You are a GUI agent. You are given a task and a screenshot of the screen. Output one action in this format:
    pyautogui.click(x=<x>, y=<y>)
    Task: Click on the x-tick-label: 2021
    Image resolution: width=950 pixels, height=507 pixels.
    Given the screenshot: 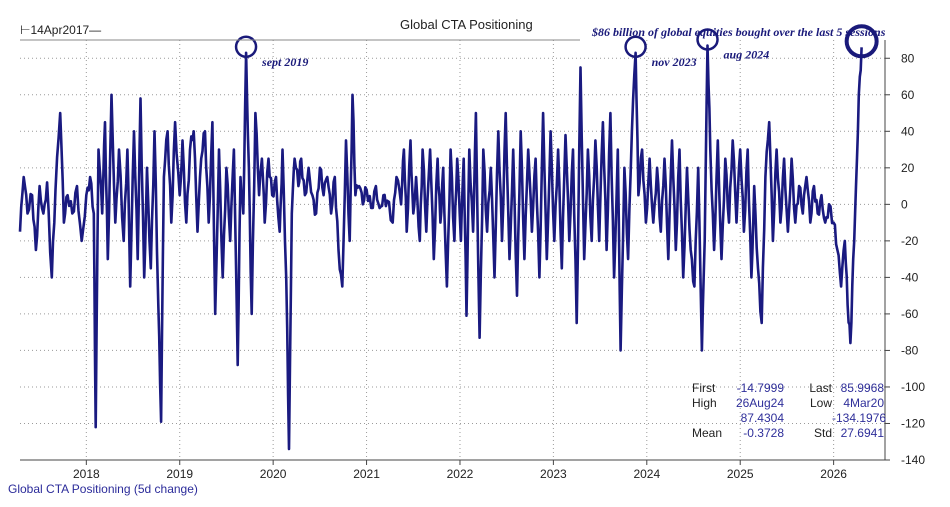 What is the action you would take?
    pyautogui.click(x=366, y=474)
    